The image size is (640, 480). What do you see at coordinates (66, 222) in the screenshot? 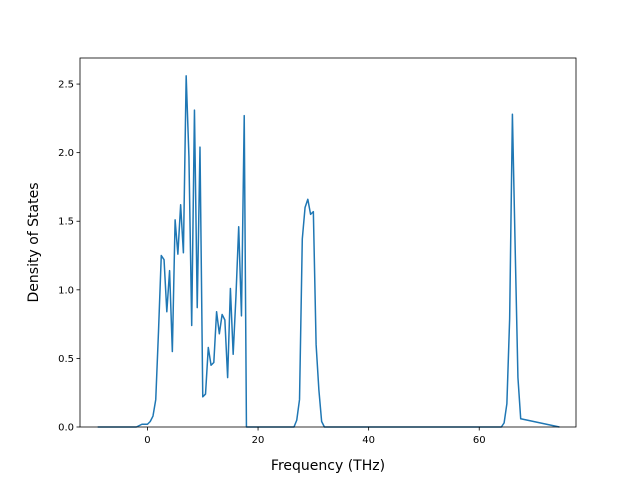
I see `y-tick-label: 1.5` at bounding box center [66, 222].